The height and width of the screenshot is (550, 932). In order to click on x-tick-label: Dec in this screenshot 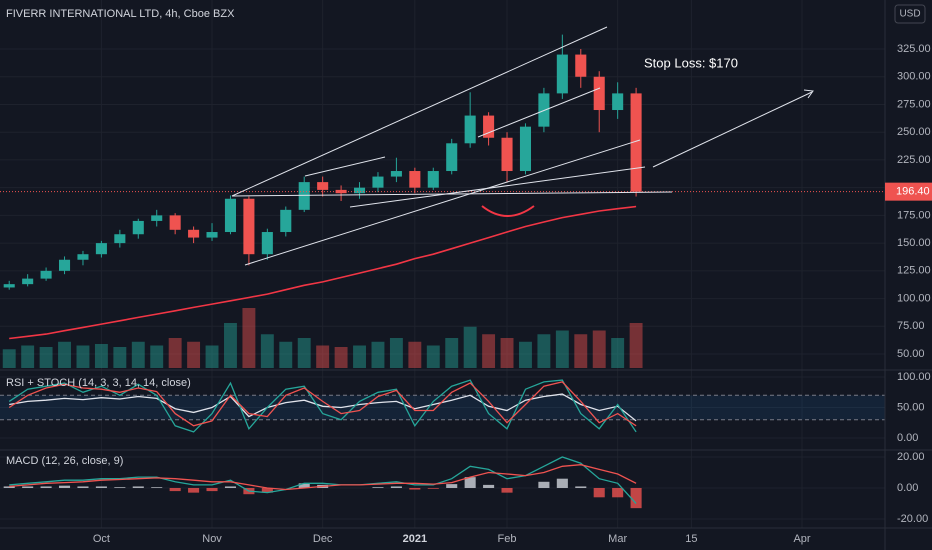, I will do `click(323, 539)`.